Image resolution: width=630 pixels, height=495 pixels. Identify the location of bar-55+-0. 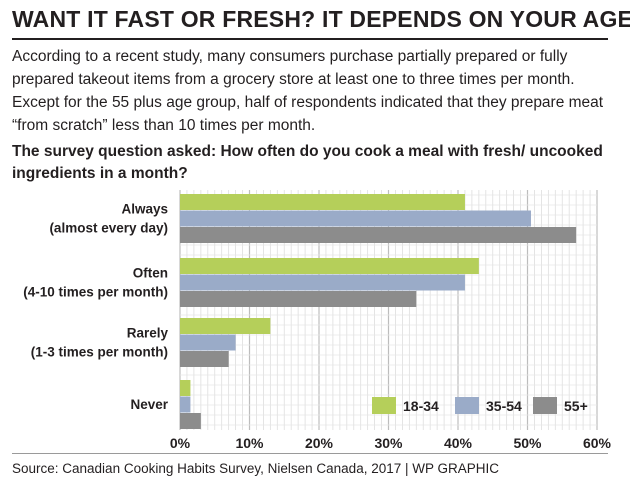
(378, 235).